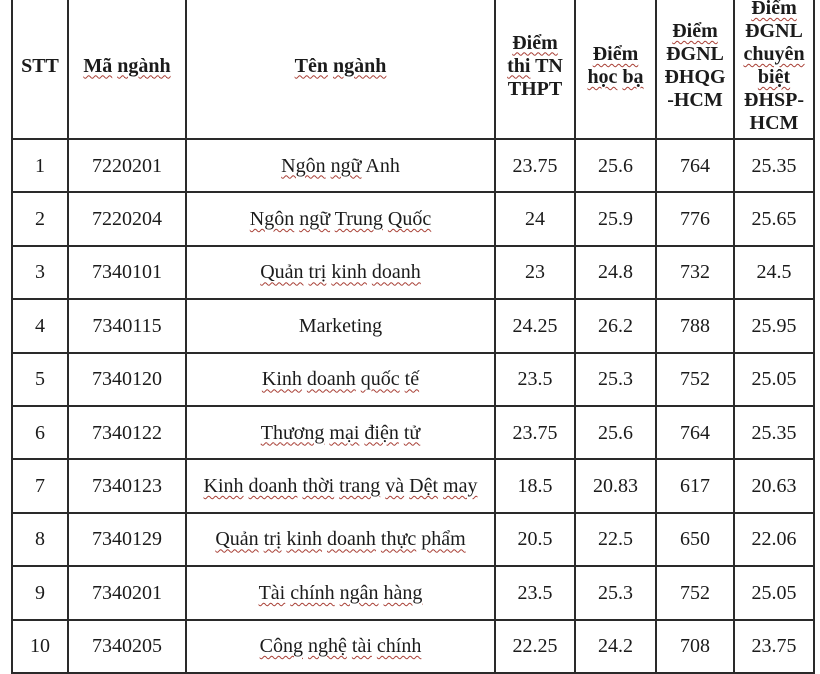 Image resolution: width=820 pixels, height=674 pixels. I want to click on word: tử, so click(412, 432).